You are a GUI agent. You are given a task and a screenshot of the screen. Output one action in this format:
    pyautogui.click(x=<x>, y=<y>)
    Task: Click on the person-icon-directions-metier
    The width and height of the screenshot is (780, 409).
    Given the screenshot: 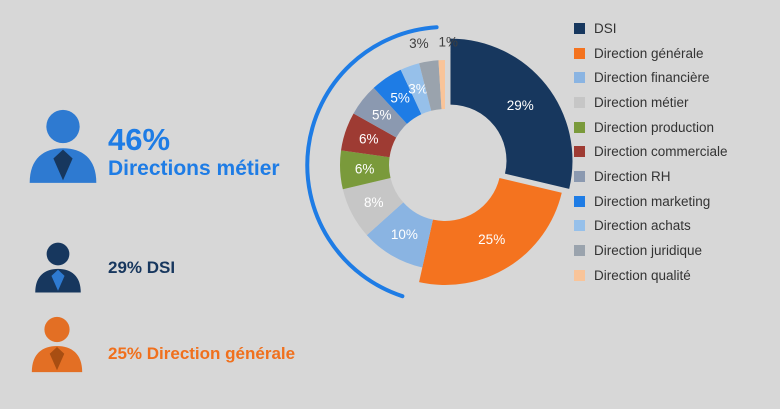 What is the action you would take?
    pyautogui.click(x=63, y=146)
    